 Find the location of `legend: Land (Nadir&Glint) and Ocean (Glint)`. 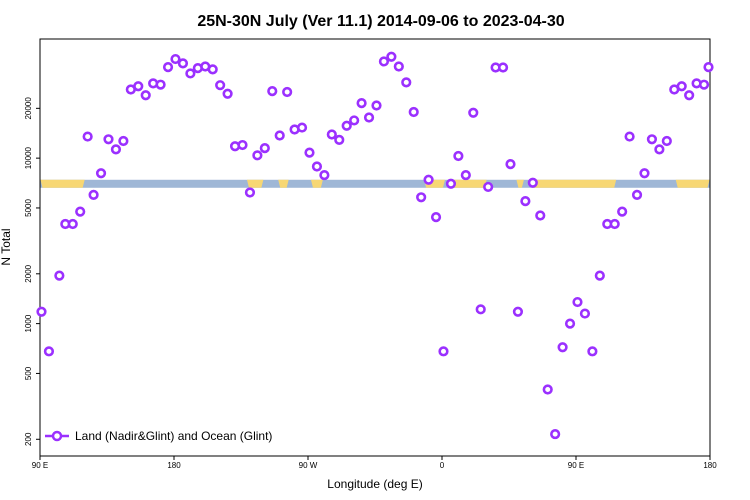

legend: Land (Nadir&Glint) and Ocean (Glint) is located at coordinates (158, 436).